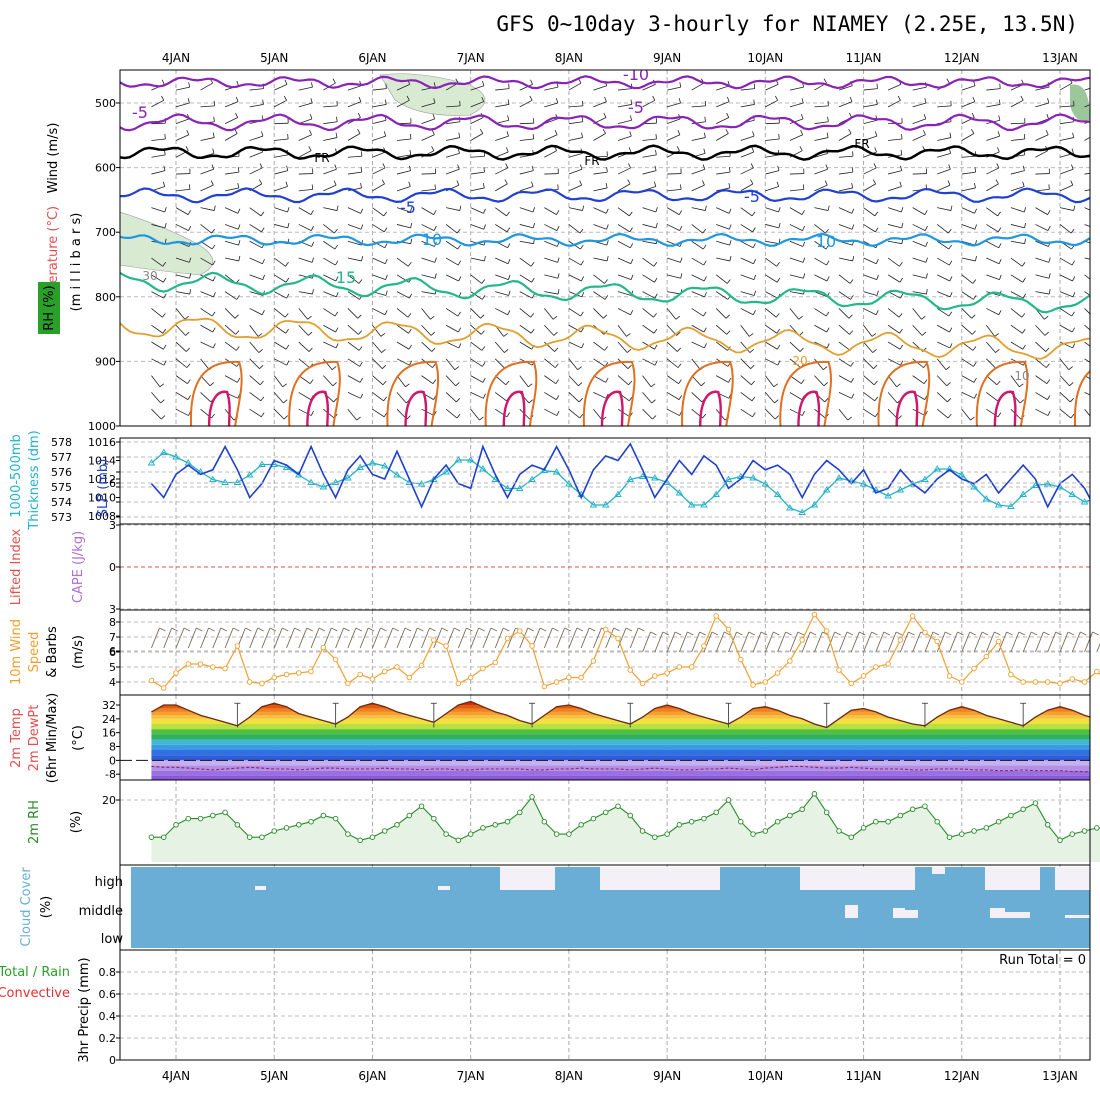 The image size is (1100, 1100). I want to click on contour-label: 10, so click(432, 239).